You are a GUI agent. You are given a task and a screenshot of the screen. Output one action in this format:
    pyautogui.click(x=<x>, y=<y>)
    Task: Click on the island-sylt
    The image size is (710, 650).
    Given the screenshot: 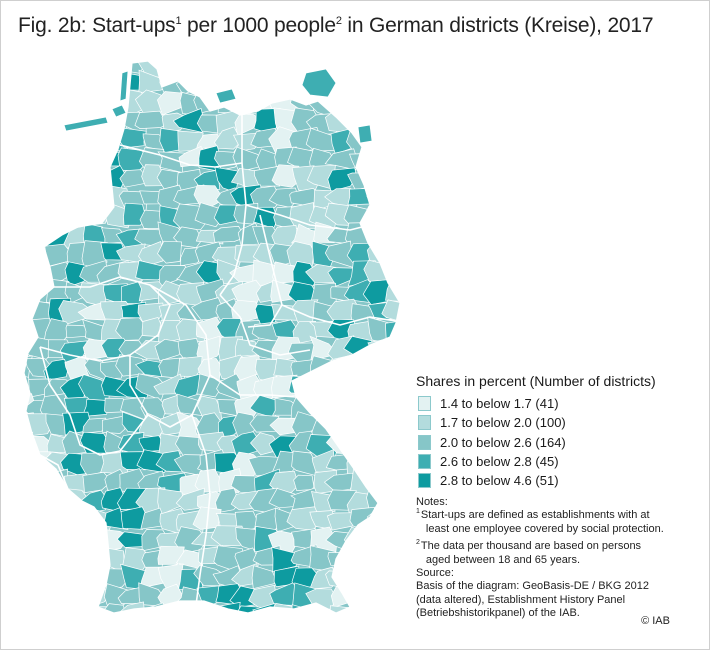 What is the action you would take?
    pyautogui.click(x=124, y=86)
    